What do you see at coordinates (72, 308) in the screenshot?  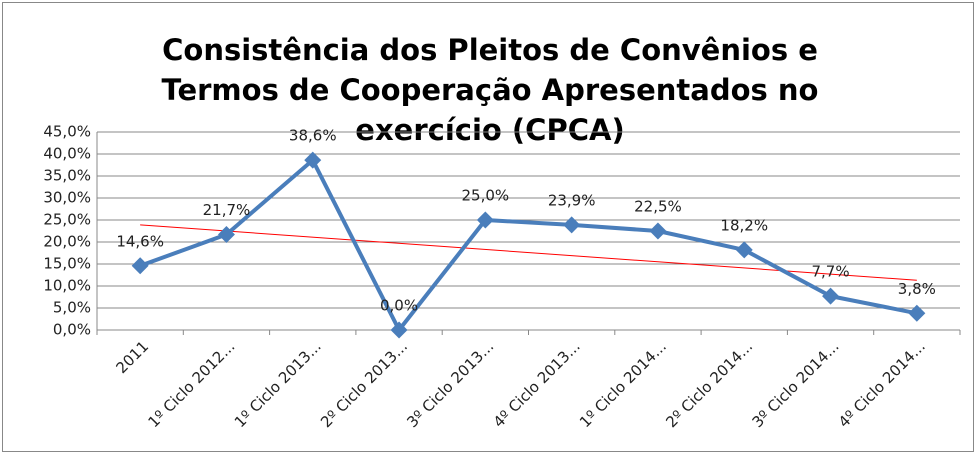 I see `y-tick-label: 5,0%` at bounding box center [72, 308].